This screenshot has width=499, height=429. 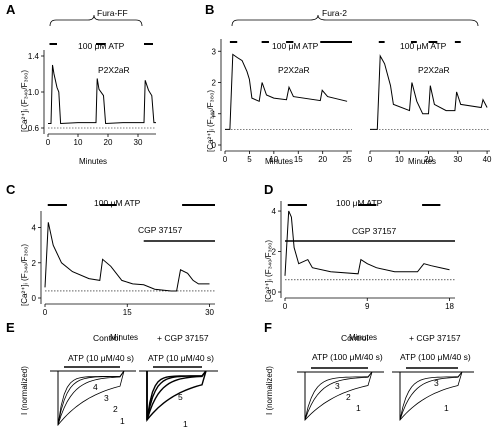 What do you see at coordinates (285, 306) in the screenshot?
I see `d-x-tick-label: 0` at bounding box center [285, 306].